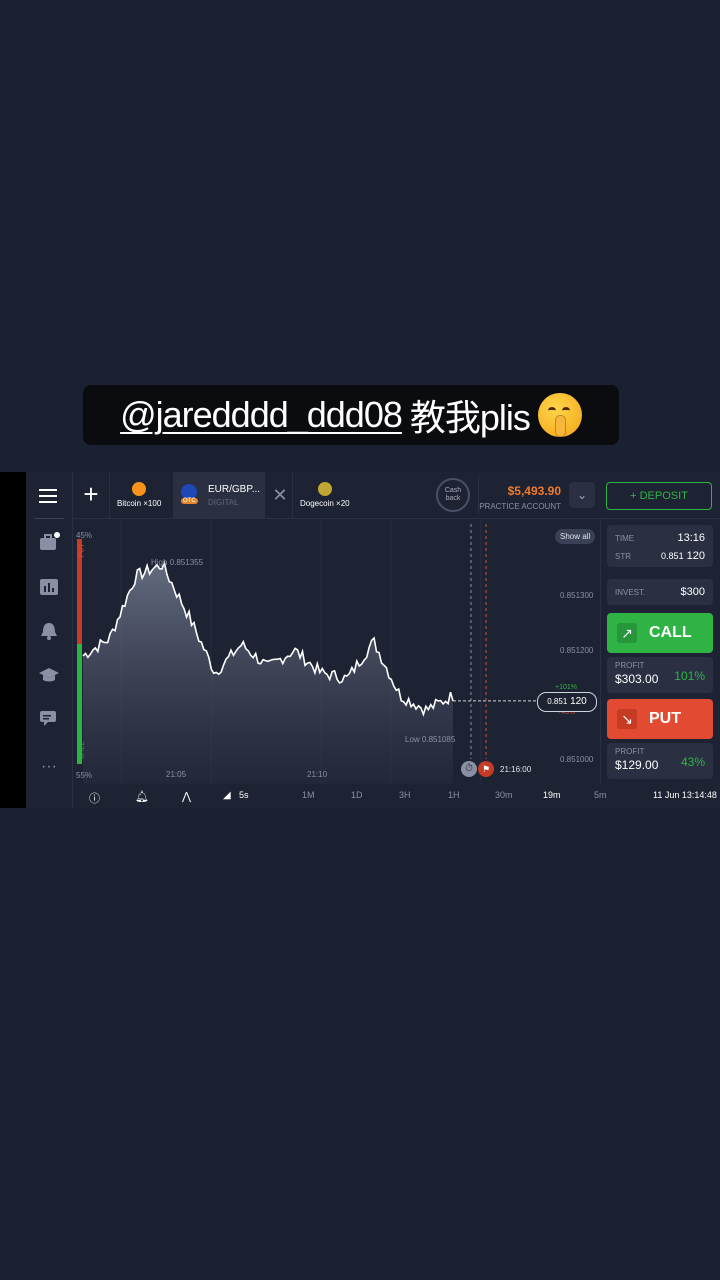 This screenshot has height=1280, width=720. What do you see at coordinates (469, 769) in the screenshot?
I see `timer-icon: ⏱` at bounding box center [469, 769].